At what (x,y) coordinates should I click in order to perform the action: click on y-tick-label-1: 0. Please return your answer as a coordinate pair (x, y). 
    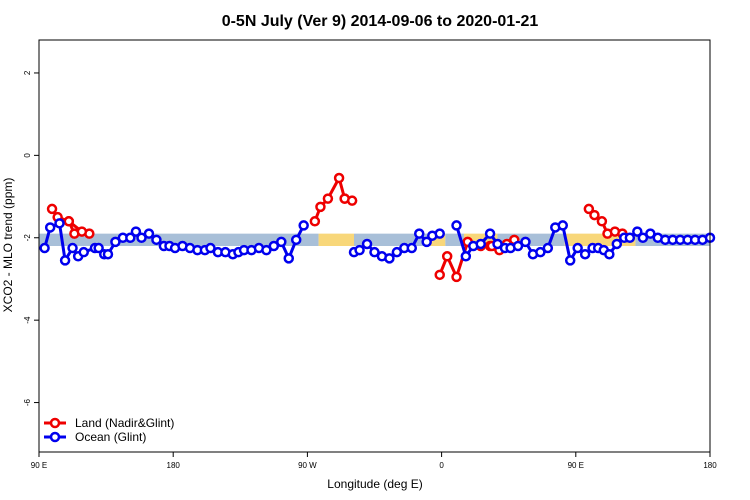
    Looking at the image, I should click on (27, 155).